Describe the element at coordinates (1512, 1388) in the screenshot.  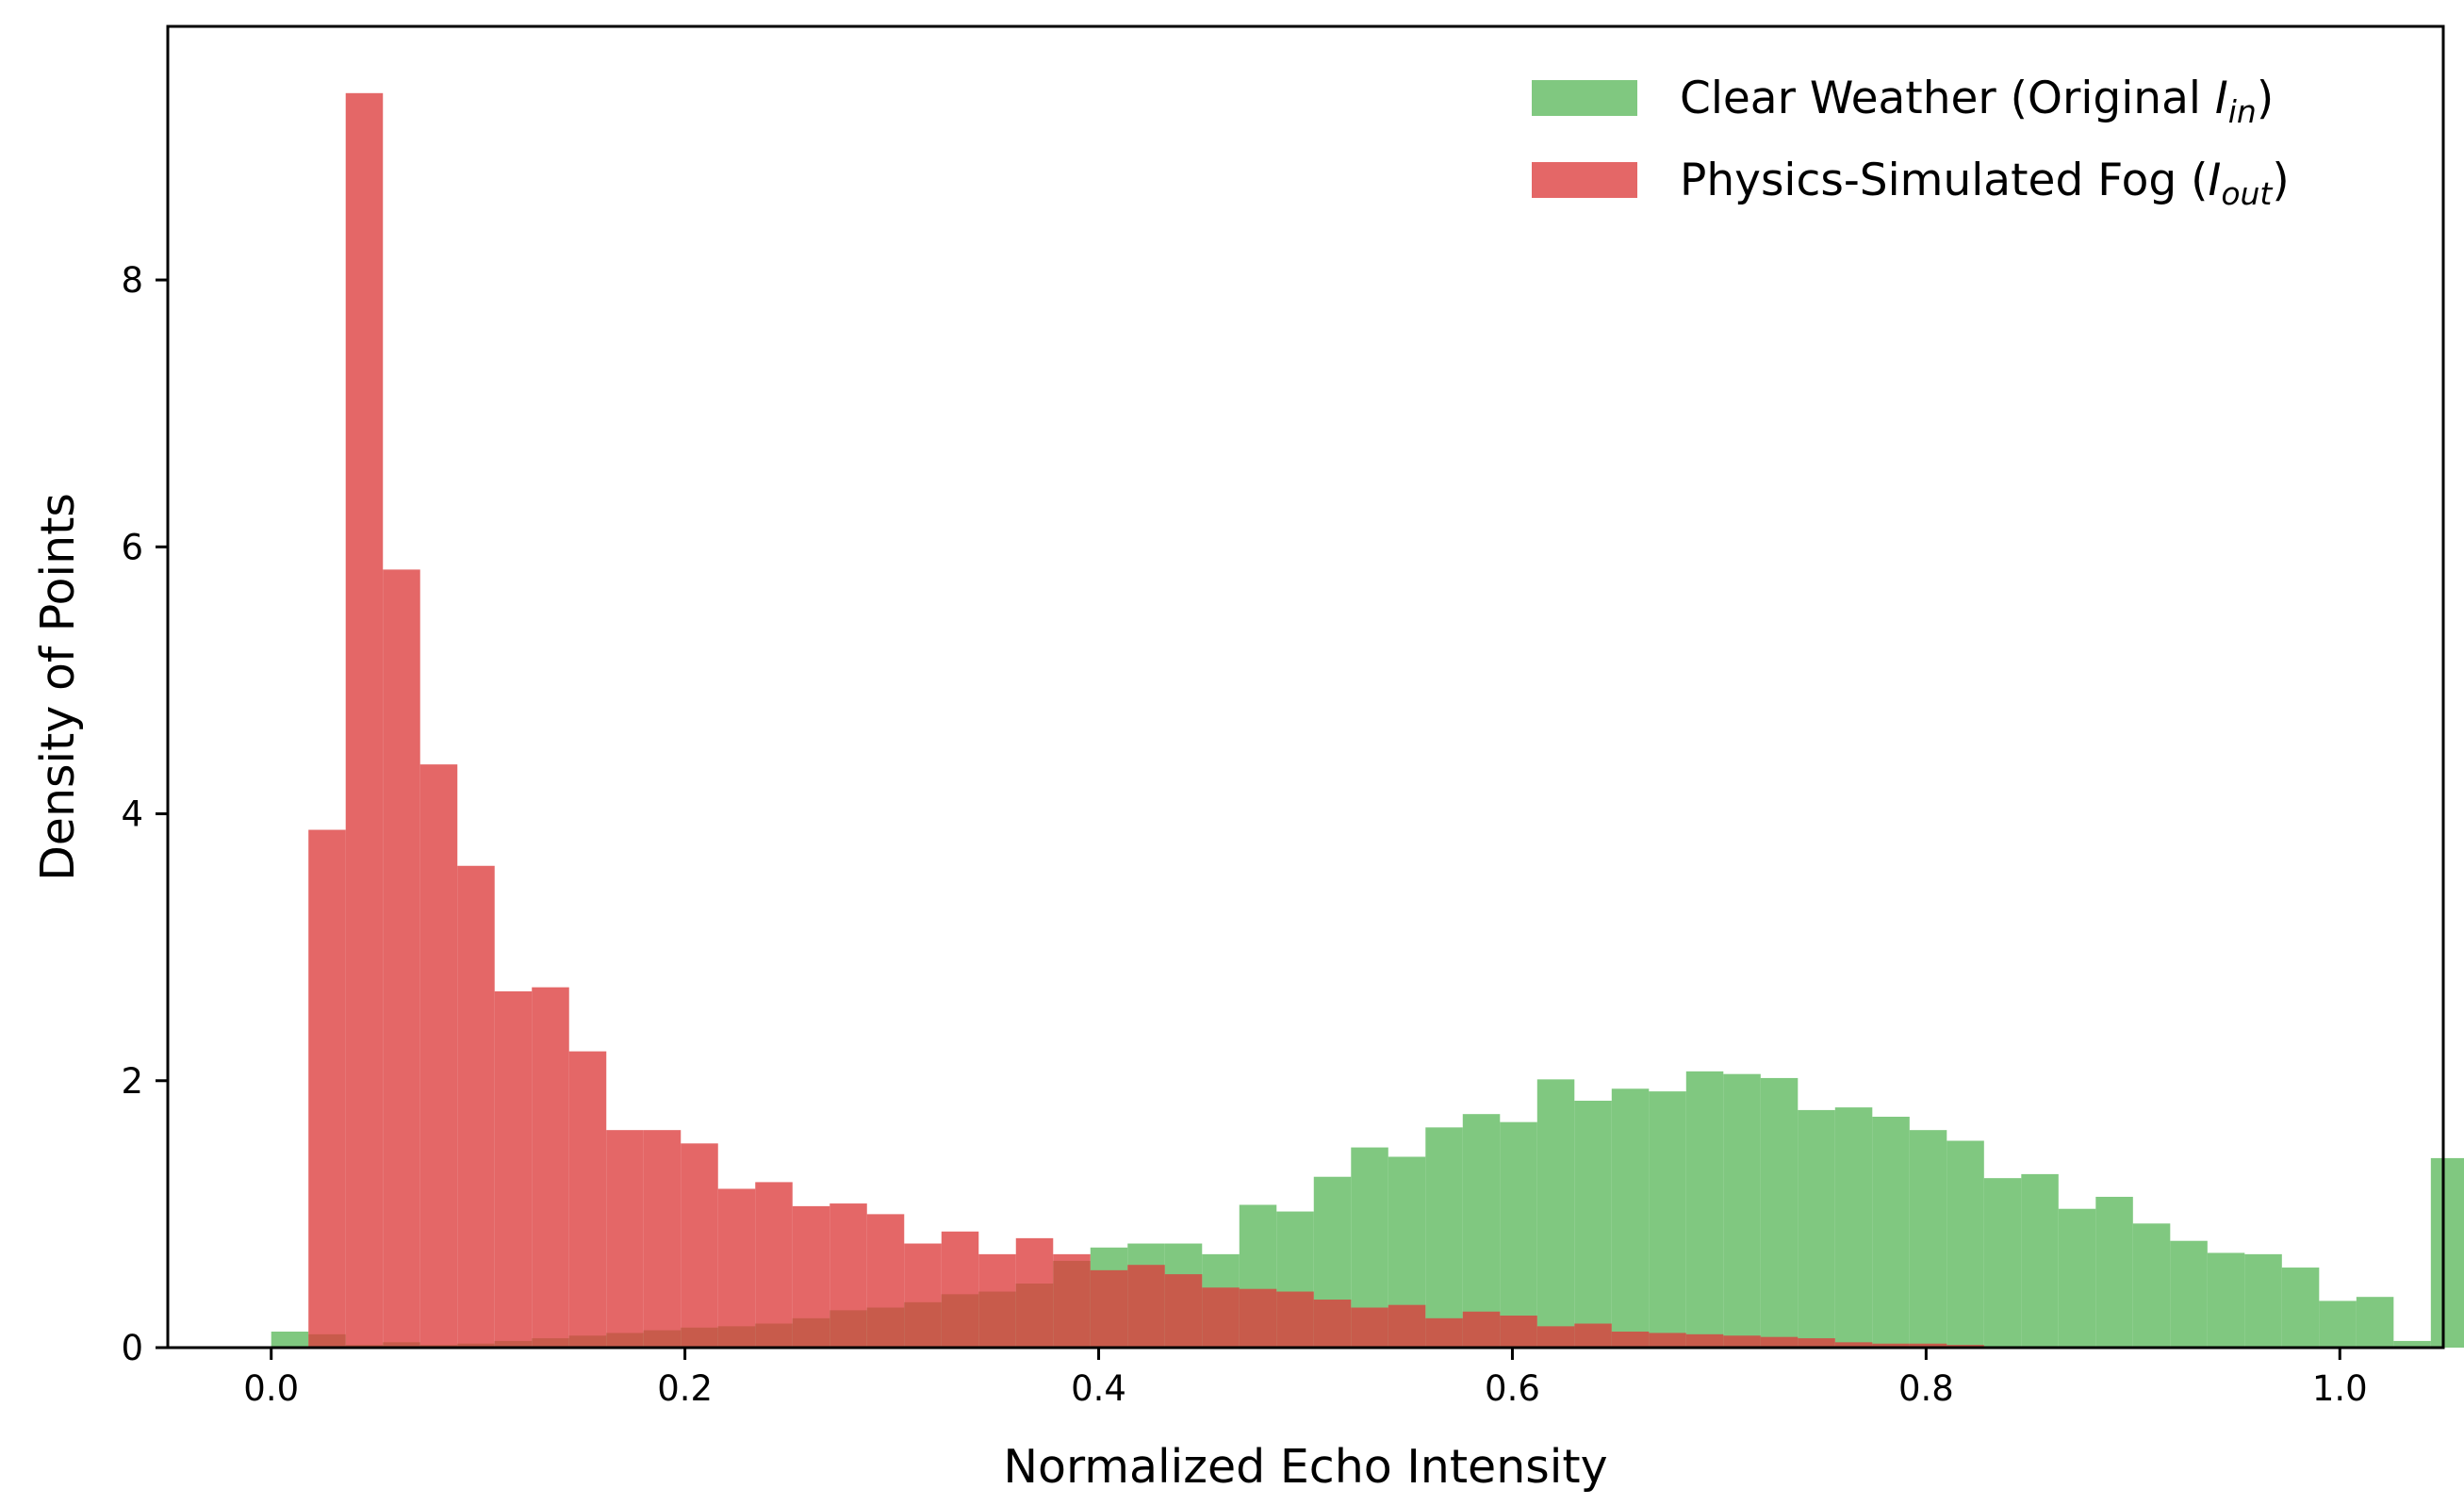
I see `x-tick-label-3: 0.6` at that location.